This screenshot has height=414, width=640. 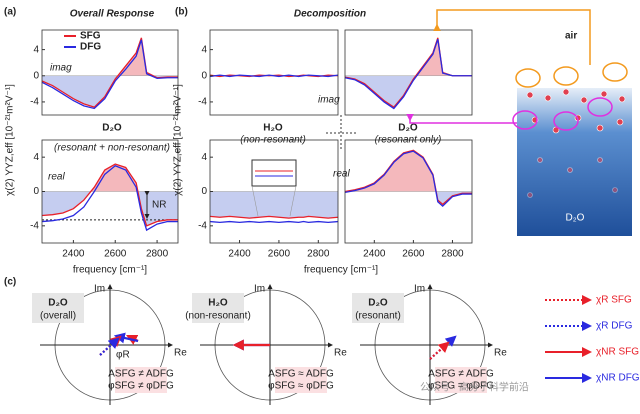 What do you see at coordinates (408, 140) in the screenshot?
I see `species-note: (resonant only)` at bounding box center [408, 140].